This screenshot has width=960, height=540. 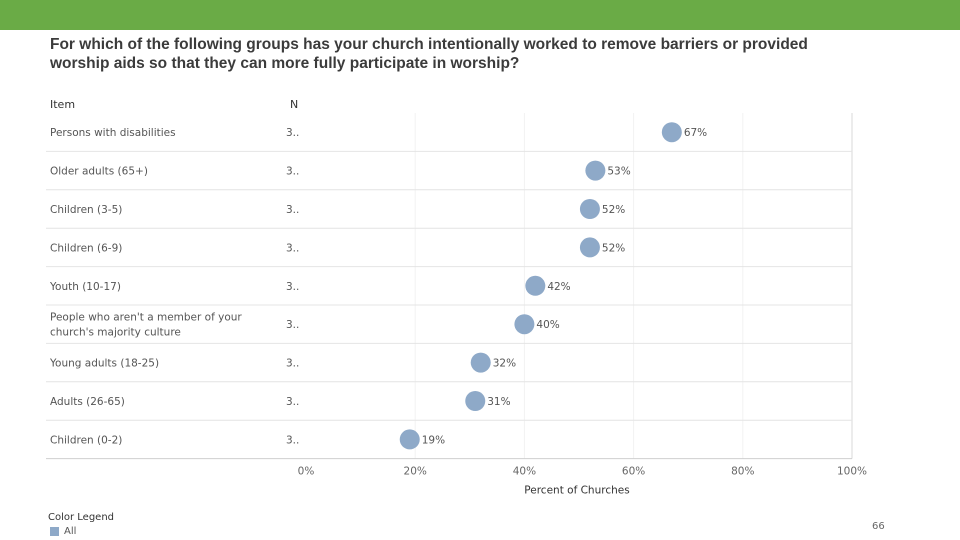 What do you see at coordinates (878, 526) in the screenshot?
I see `page-number: 66` at bounding box center [878, 526].